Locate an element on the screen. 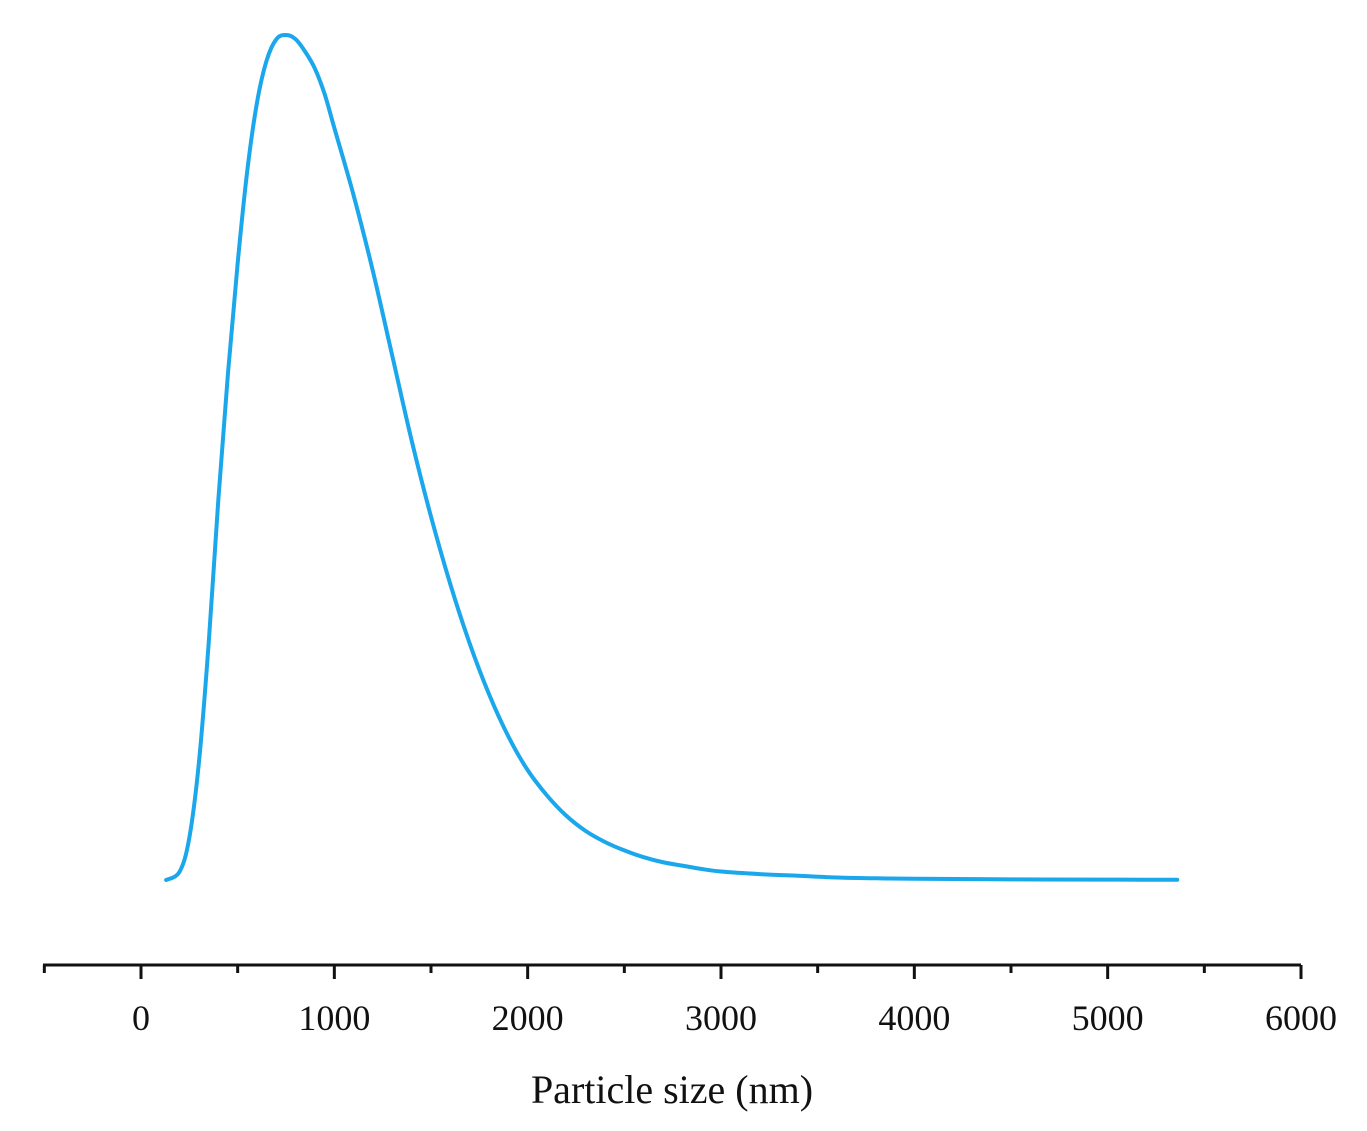 The width and height of the screenshot is (1367, 1131). x-tick-label: 6000 is located at coordinates (1301, 1018).